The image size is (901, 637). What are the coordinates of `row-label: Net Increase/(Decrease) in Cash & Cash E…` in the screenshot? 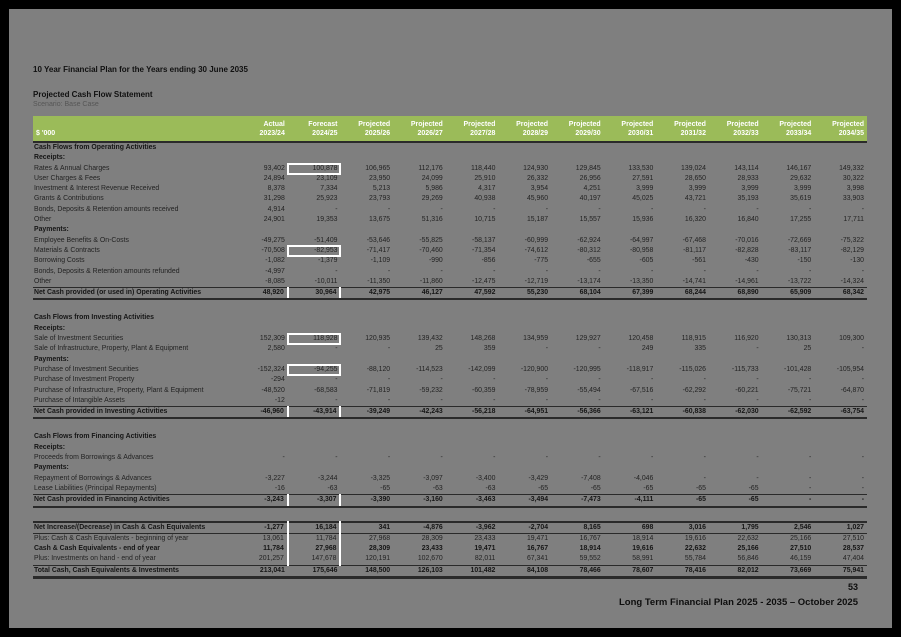 It's located at (134, 527).